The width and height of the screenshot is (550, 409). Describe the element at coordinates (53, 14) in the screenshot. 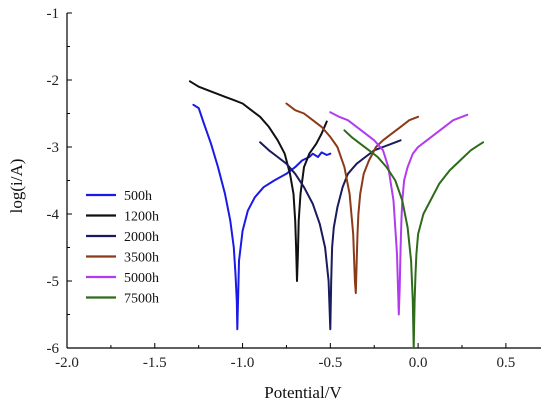

I see `y-tick-label: -1` at that location.